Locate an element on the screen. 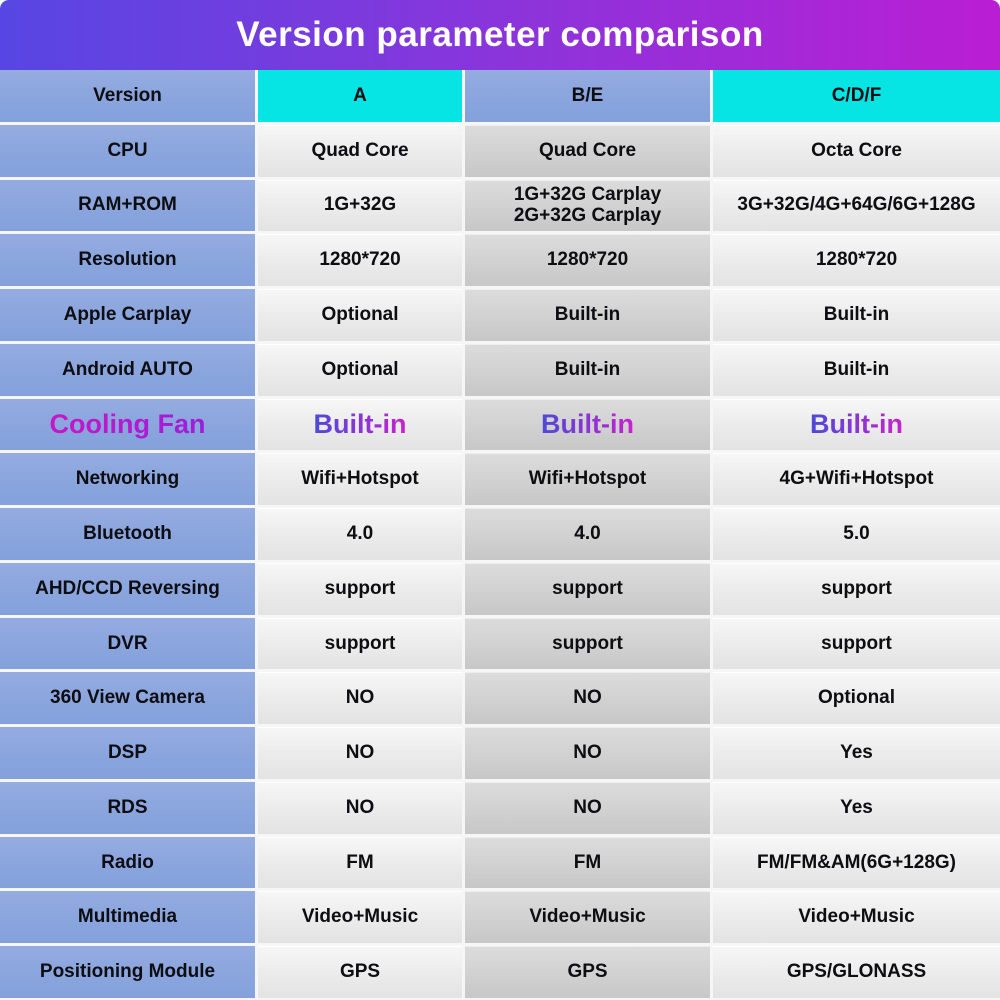  cell-value-be: Video+Music is located at coordinates (587, 917).